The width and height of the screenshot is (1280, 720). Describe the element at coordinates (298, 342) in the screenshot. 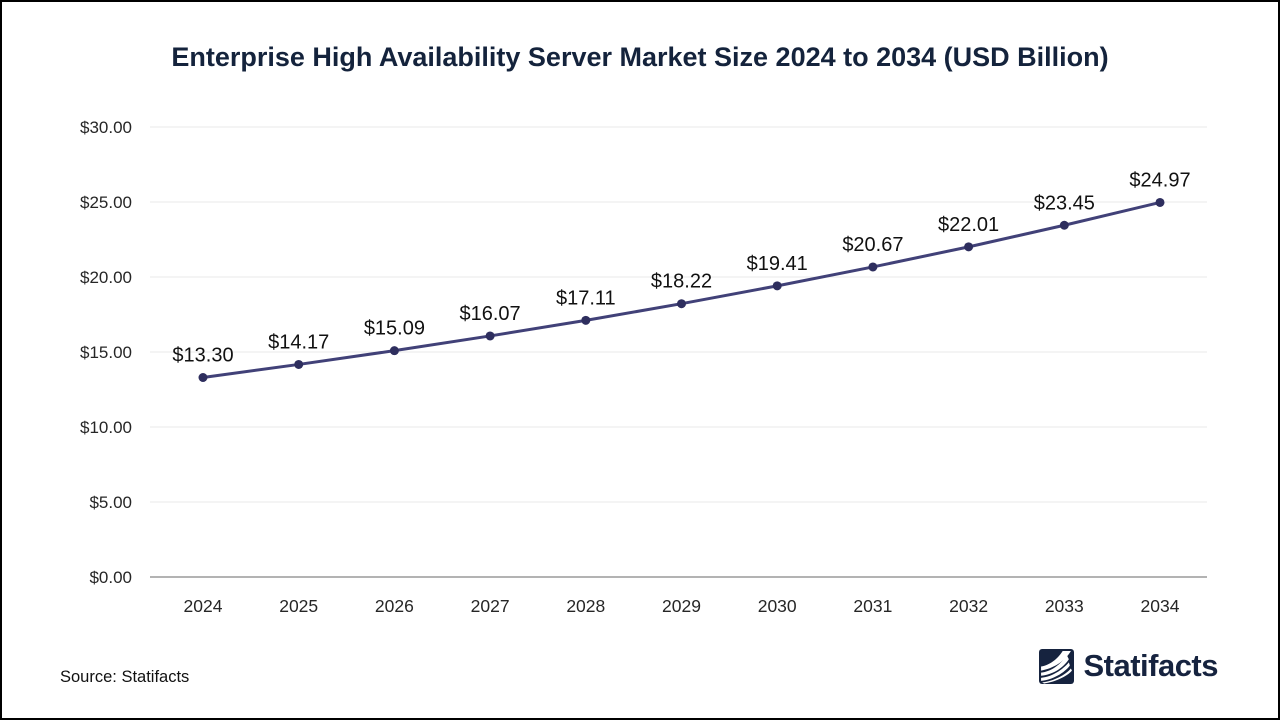

I see `data-point-label: $14.17` at that location.